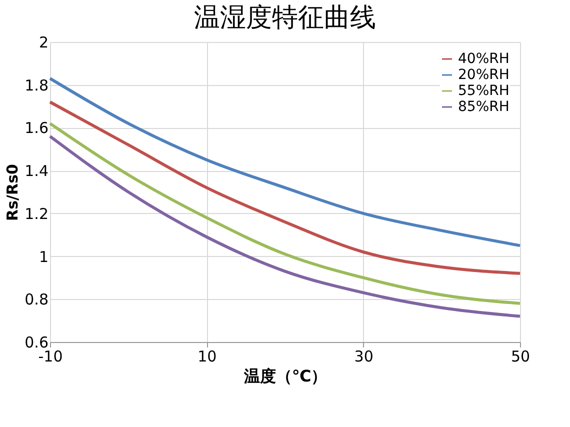 The width and height of the screenshot is (570, 427). What do you see at coordinates (520, 357) in the screenshot?
I see `x-tick-label: 50` at bounding box center [520, 357].